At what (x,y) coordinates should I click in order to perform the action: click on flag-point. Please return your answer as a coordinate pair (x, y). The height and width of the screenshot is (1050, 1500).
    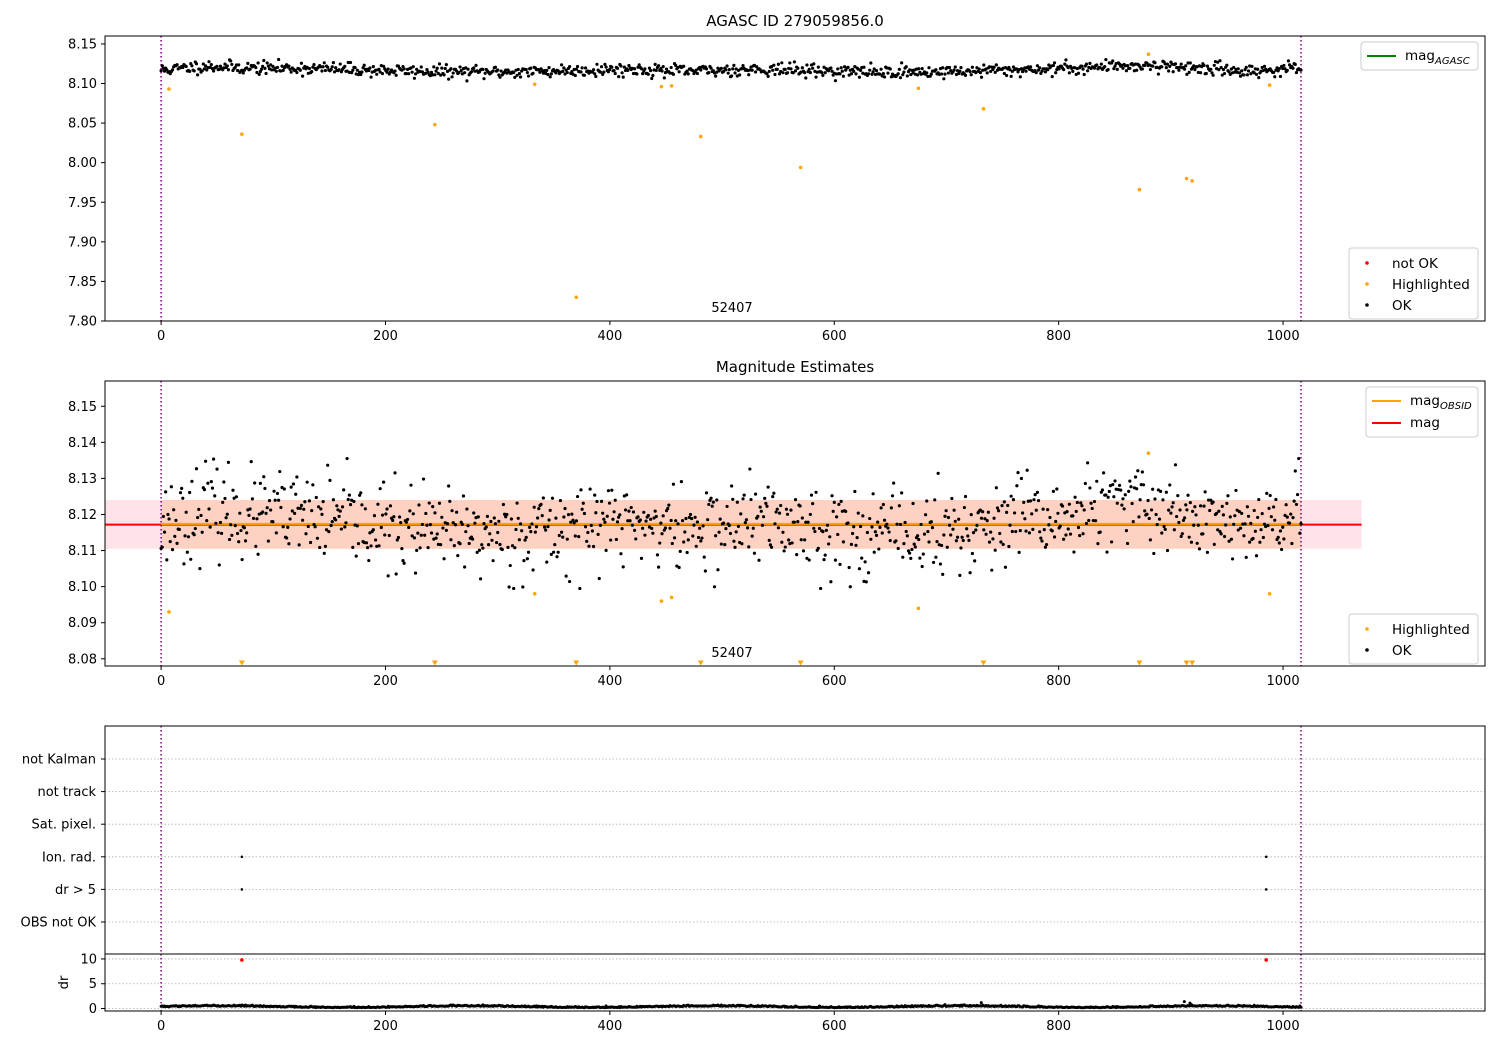
    Looking at the image, I should click on (242, 857).